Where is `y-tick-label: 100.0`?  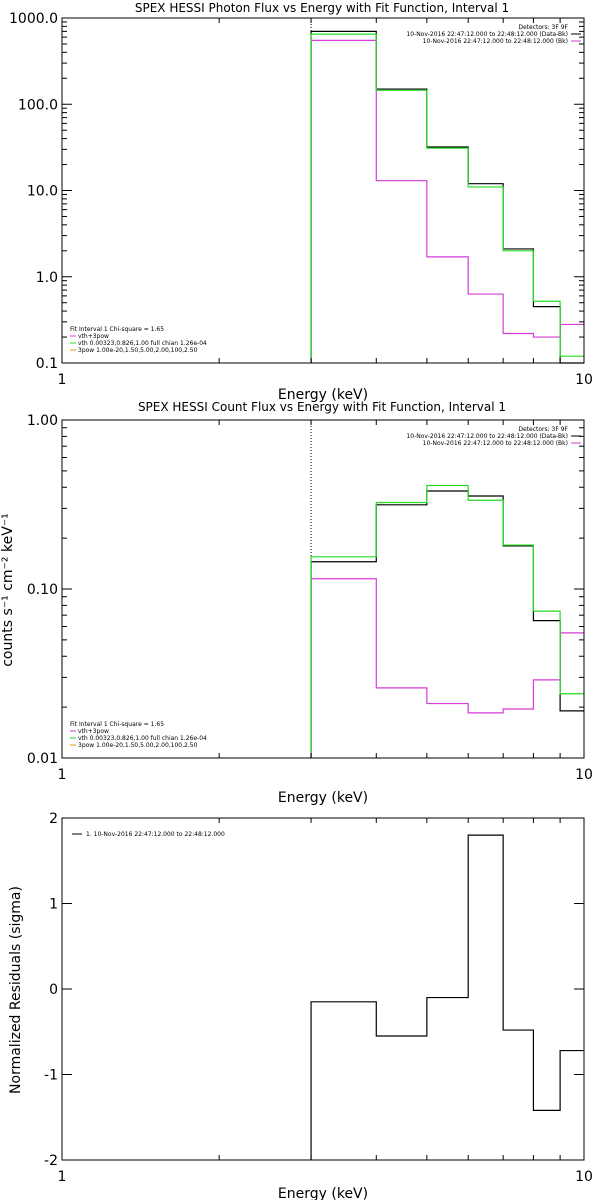 y-tick-label: 100.0 is located at coordinates (38, 105).